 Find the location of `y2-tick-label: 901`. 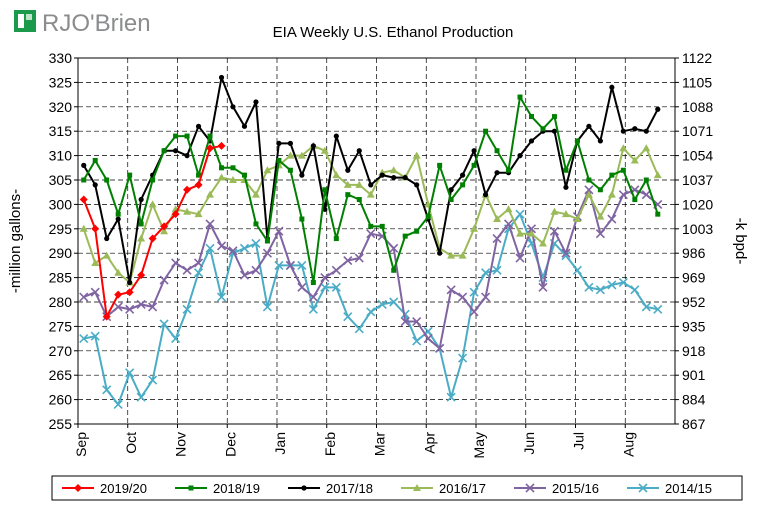

y2-tick-label: 901 is located at coordinates (694, 375).